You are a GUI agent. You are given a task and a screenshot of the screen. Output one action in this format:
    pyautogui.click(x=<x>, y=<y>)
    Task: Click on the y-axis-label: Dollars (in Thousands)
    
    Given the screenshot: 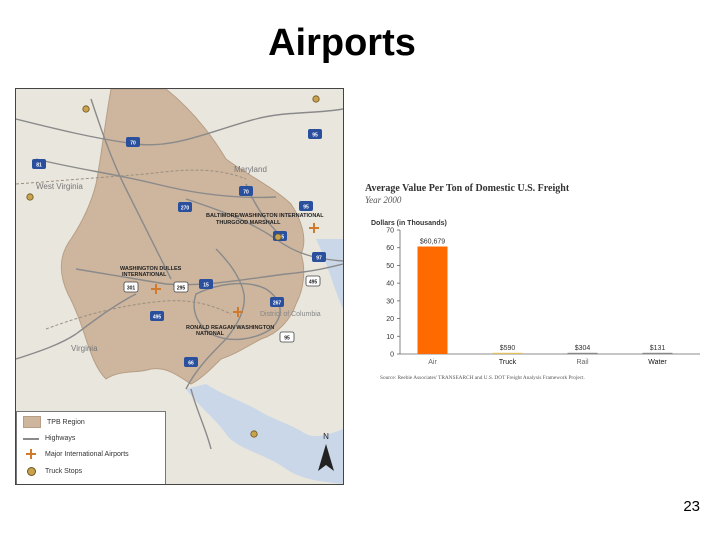 What is the action you would take?
    pyautogui.click(x=409, y=223)
    